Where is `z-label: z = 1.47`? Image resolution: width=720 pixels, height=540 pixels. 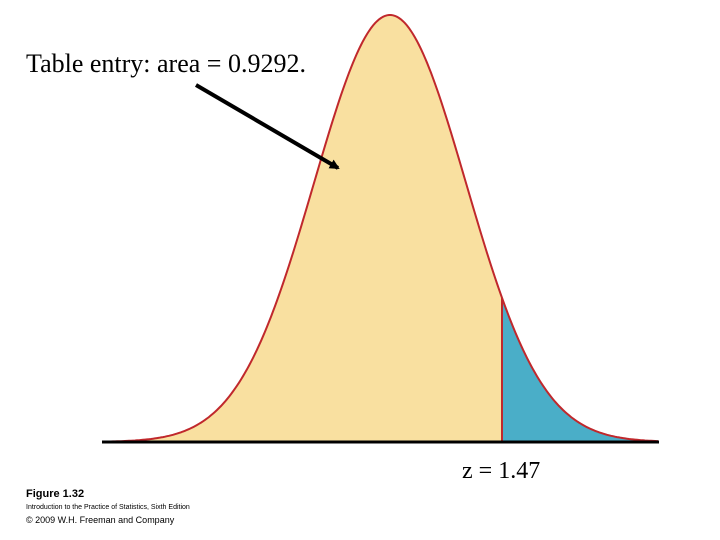 z-label: z = 1.47 is located at coordinates (501, 471).